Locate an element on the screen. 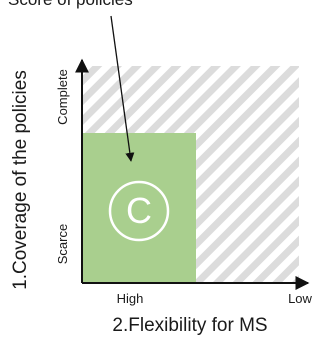 This screenshot has width=321, height=341. score-badge-ring is located at coordinates (139, 211).